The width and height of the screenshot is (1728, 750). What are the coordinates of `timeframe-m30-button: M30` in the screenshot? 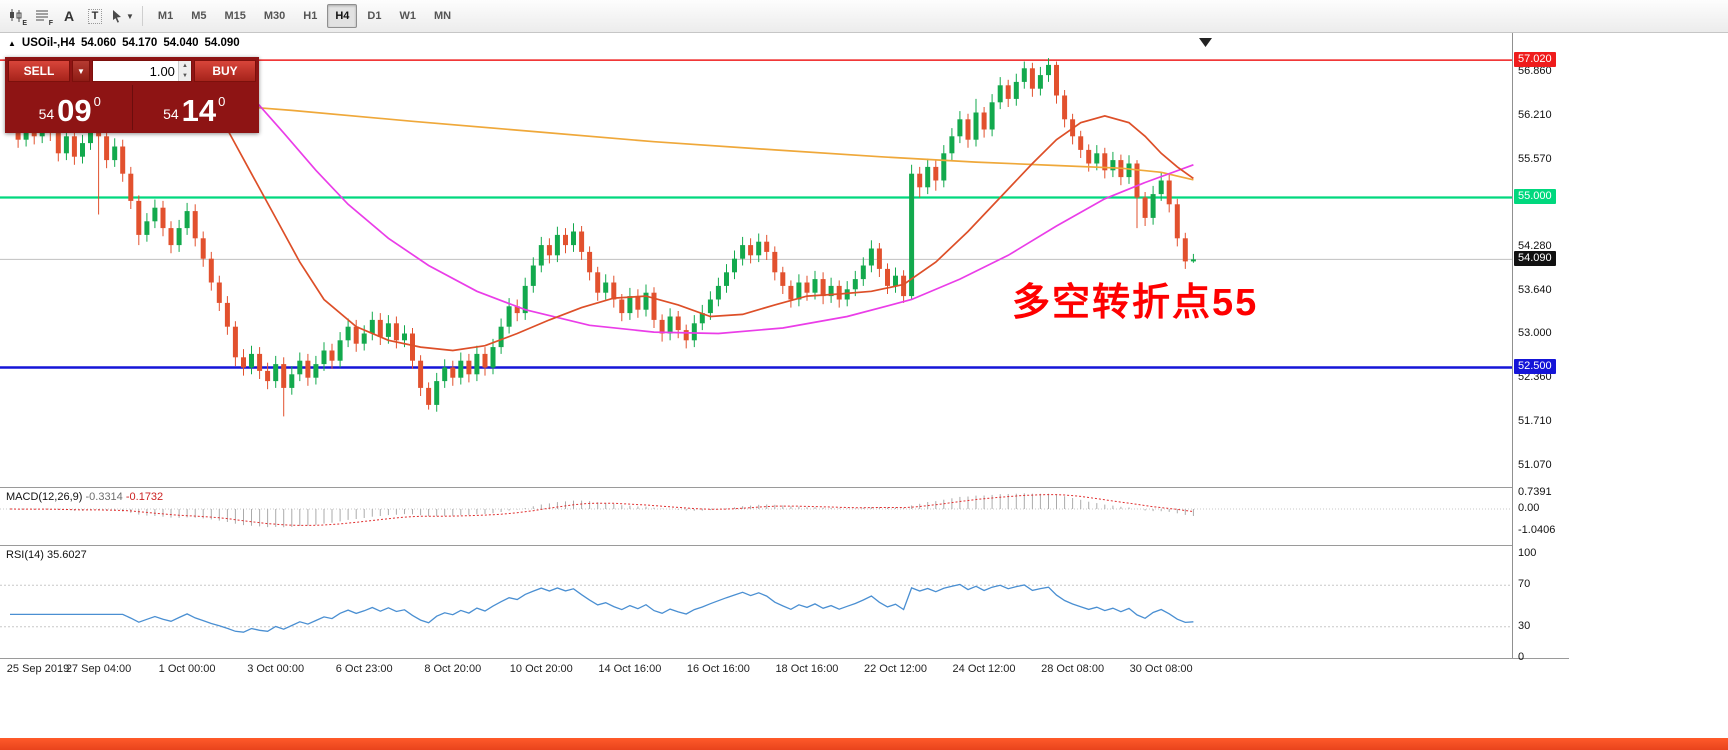 It's located at (274, 16).